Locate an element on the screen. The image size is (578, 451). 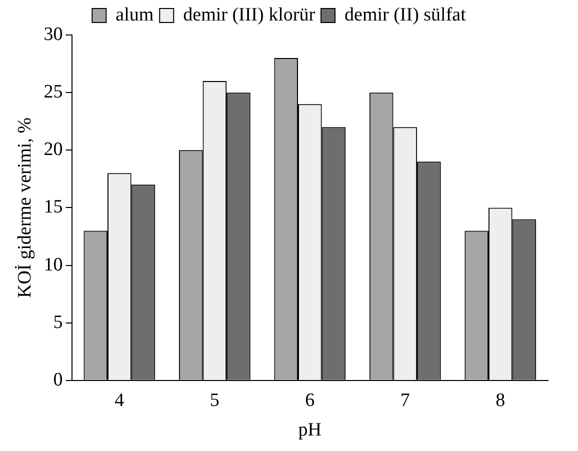
x-tick-label: 4 is located at coordinates (119, 400).